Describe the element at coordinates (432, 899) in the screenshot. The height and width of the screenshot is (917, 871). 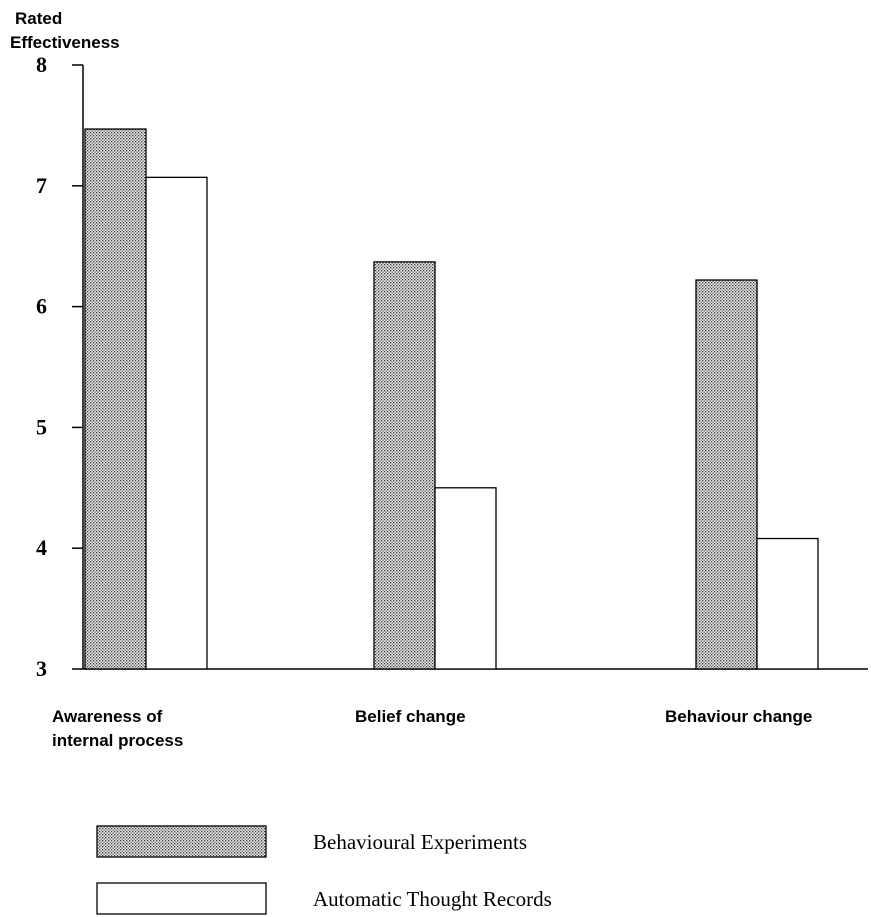
I see `legend-label: Automatic Thought Records` at that location.